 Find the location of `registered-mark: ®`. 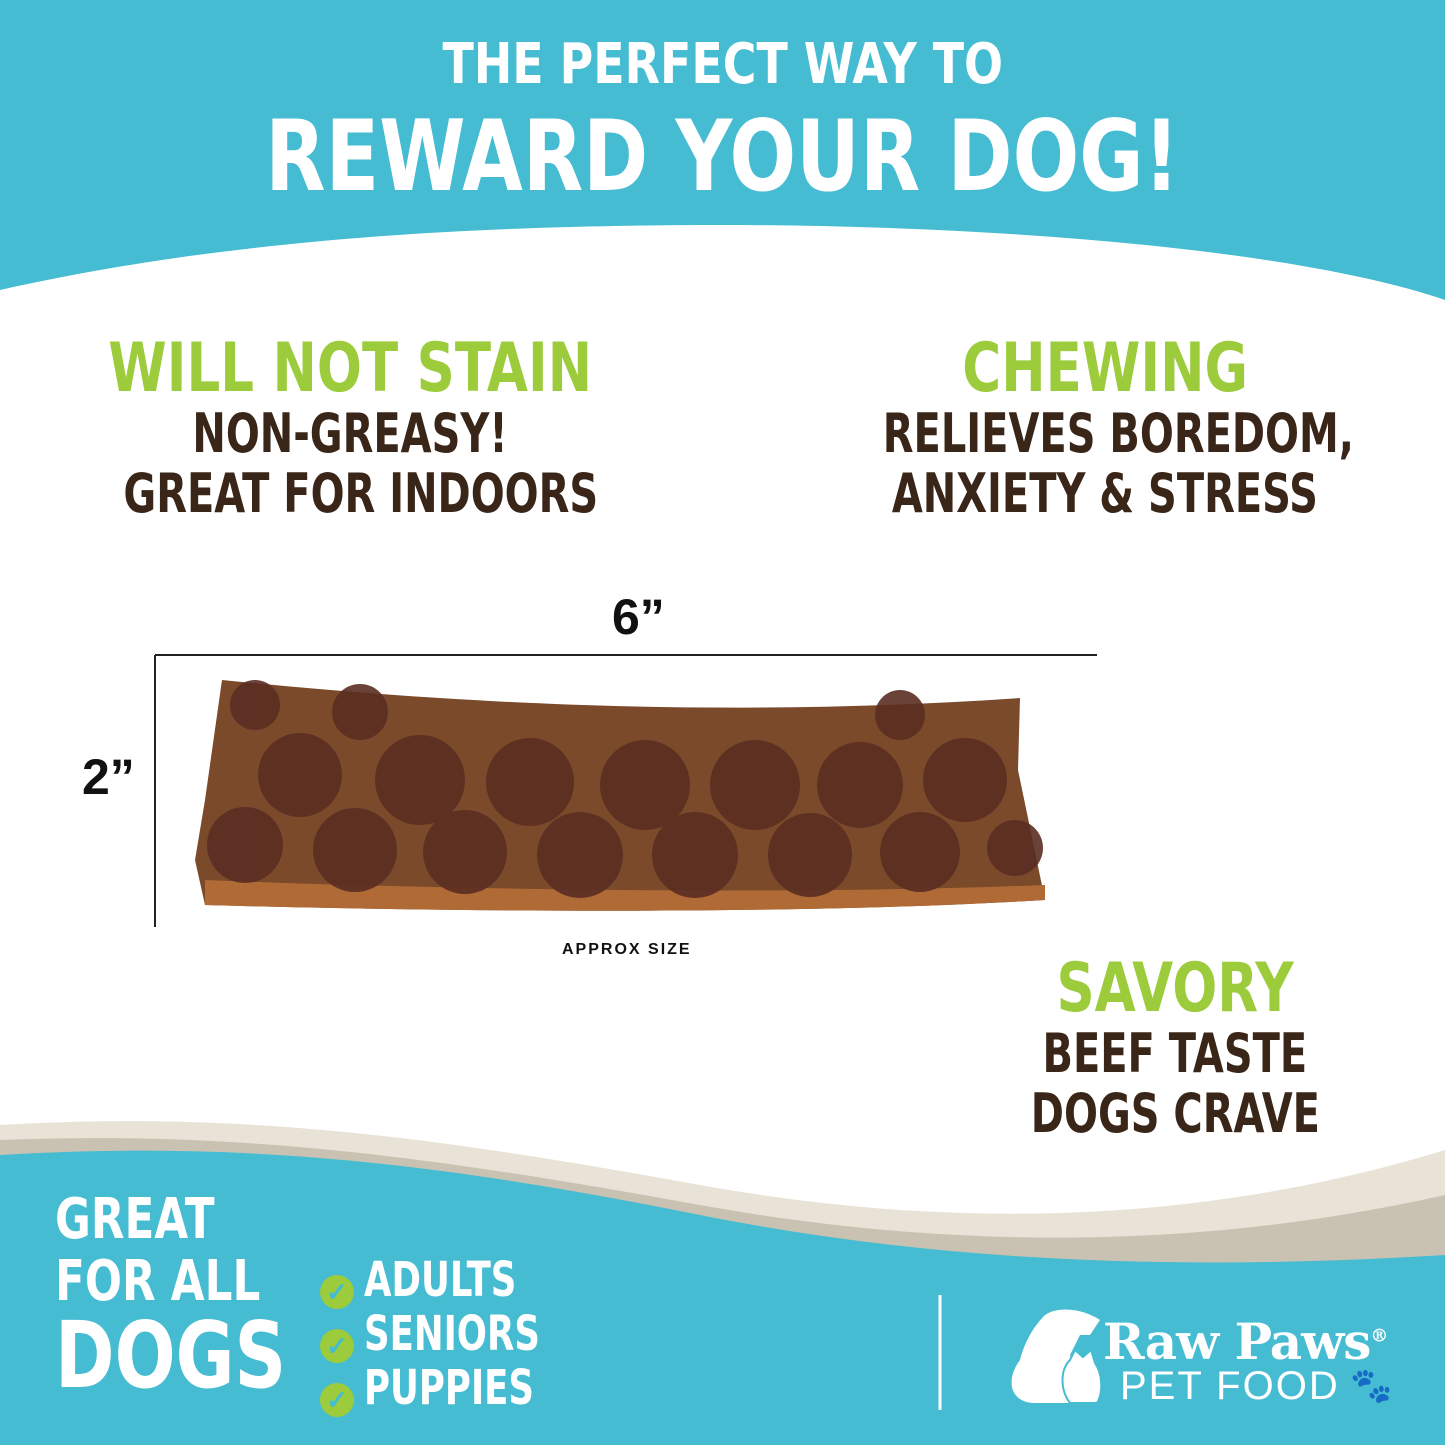

registered-mark: ® is located at coordinates (1379, 1336).